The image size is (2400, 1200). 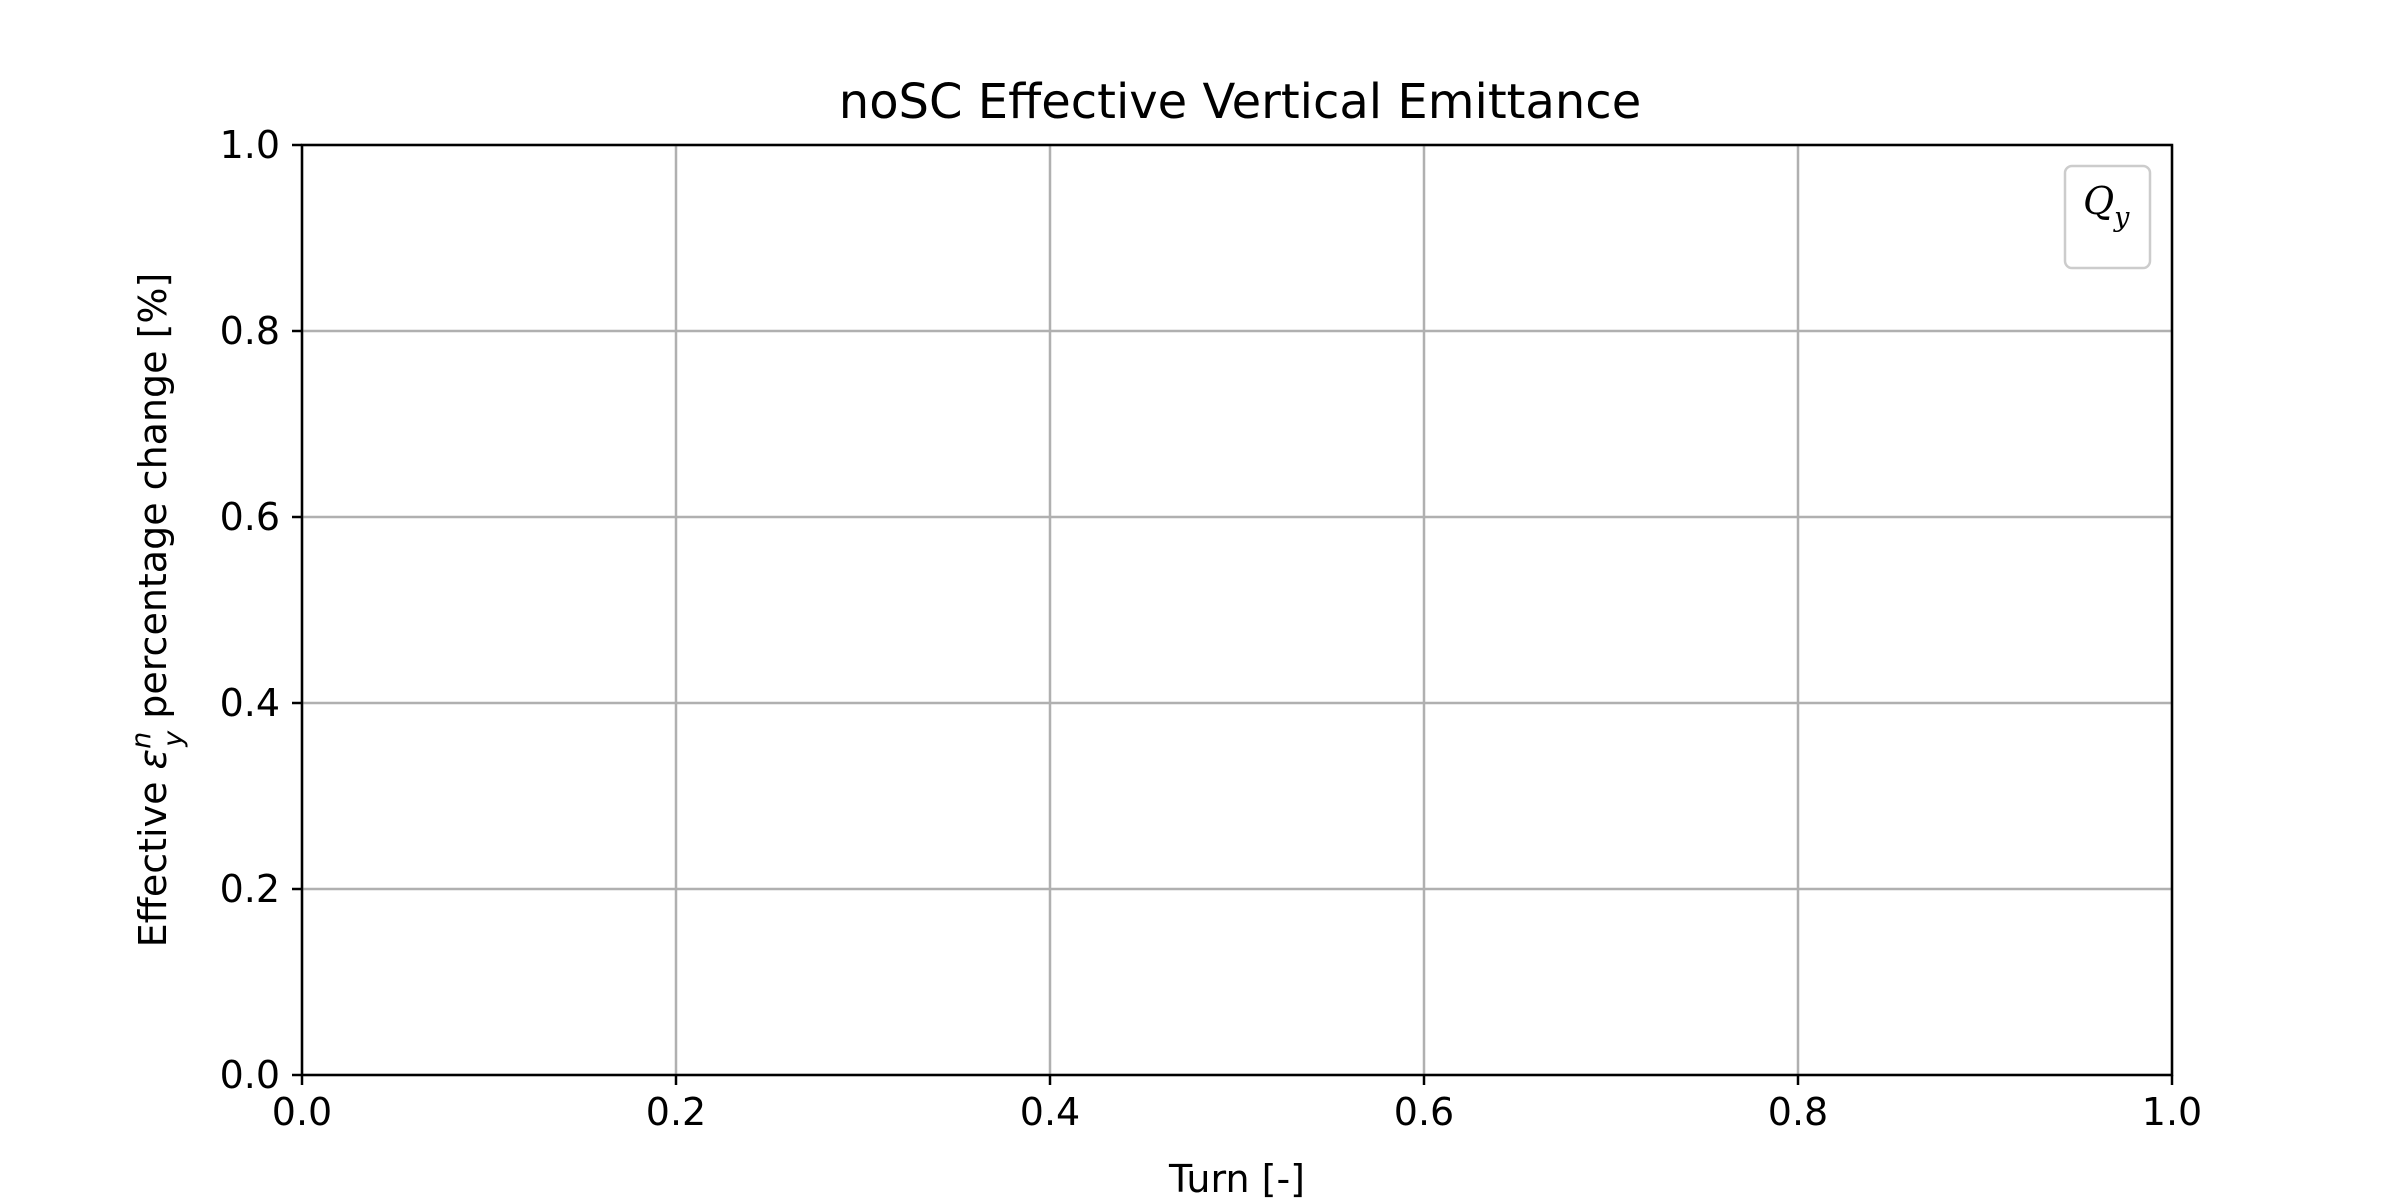 What do you see at coordinates (250, 1075) in the screenshot?
I see `y-tick-label: 0.0` at bounding box center [250, 1075].